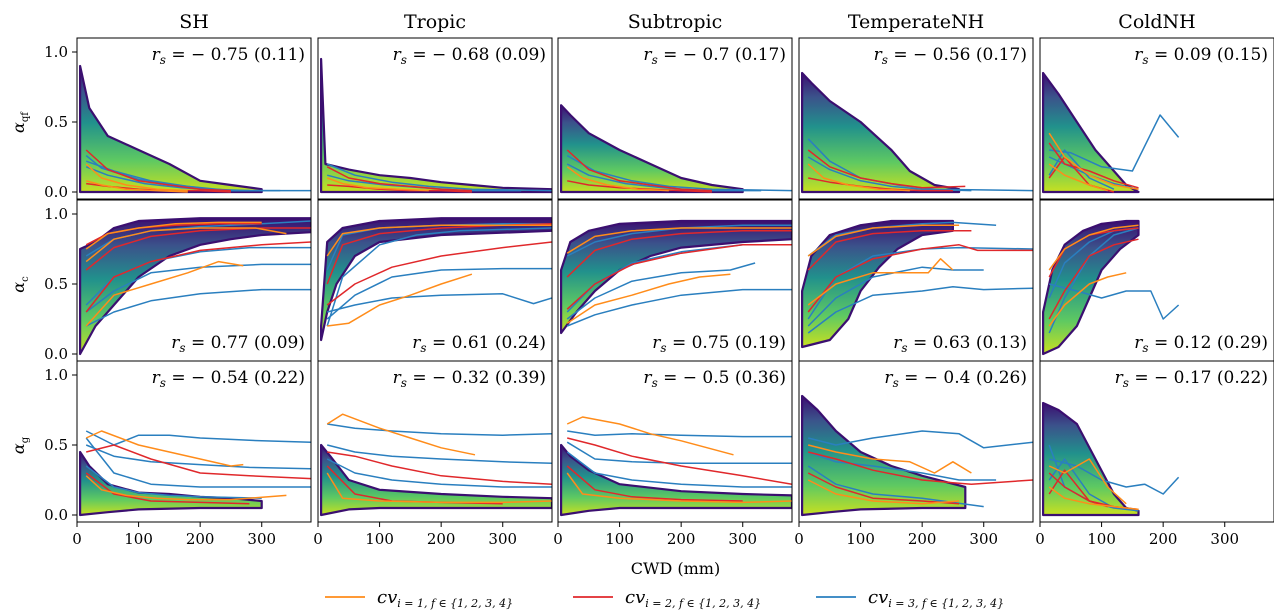 The width and height of the screenshot is (1274, 611). I want to click on column-title: Tropic, so click(435, 22).